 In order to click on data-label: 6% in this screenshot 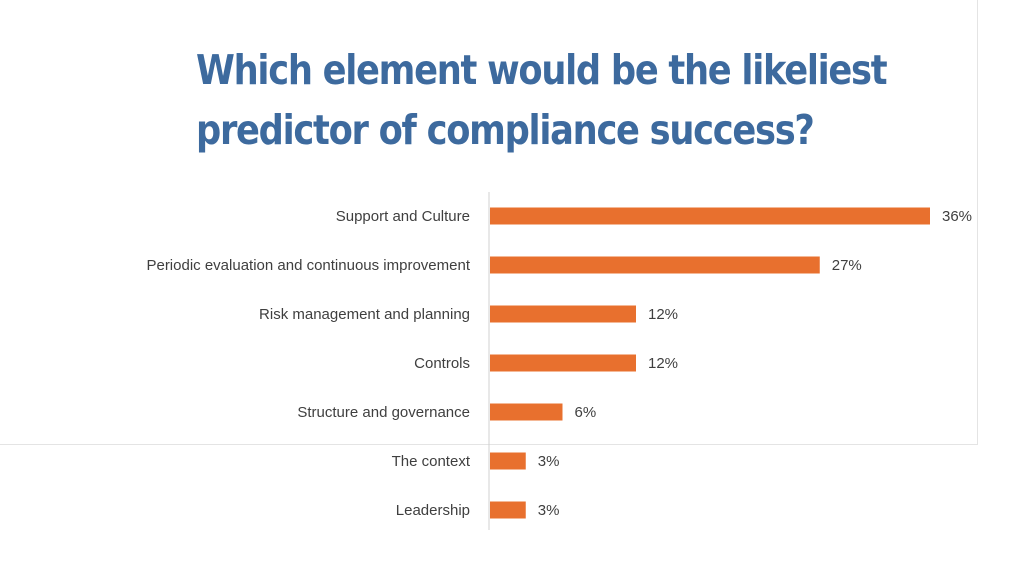, I will do `click(586, 412)`.